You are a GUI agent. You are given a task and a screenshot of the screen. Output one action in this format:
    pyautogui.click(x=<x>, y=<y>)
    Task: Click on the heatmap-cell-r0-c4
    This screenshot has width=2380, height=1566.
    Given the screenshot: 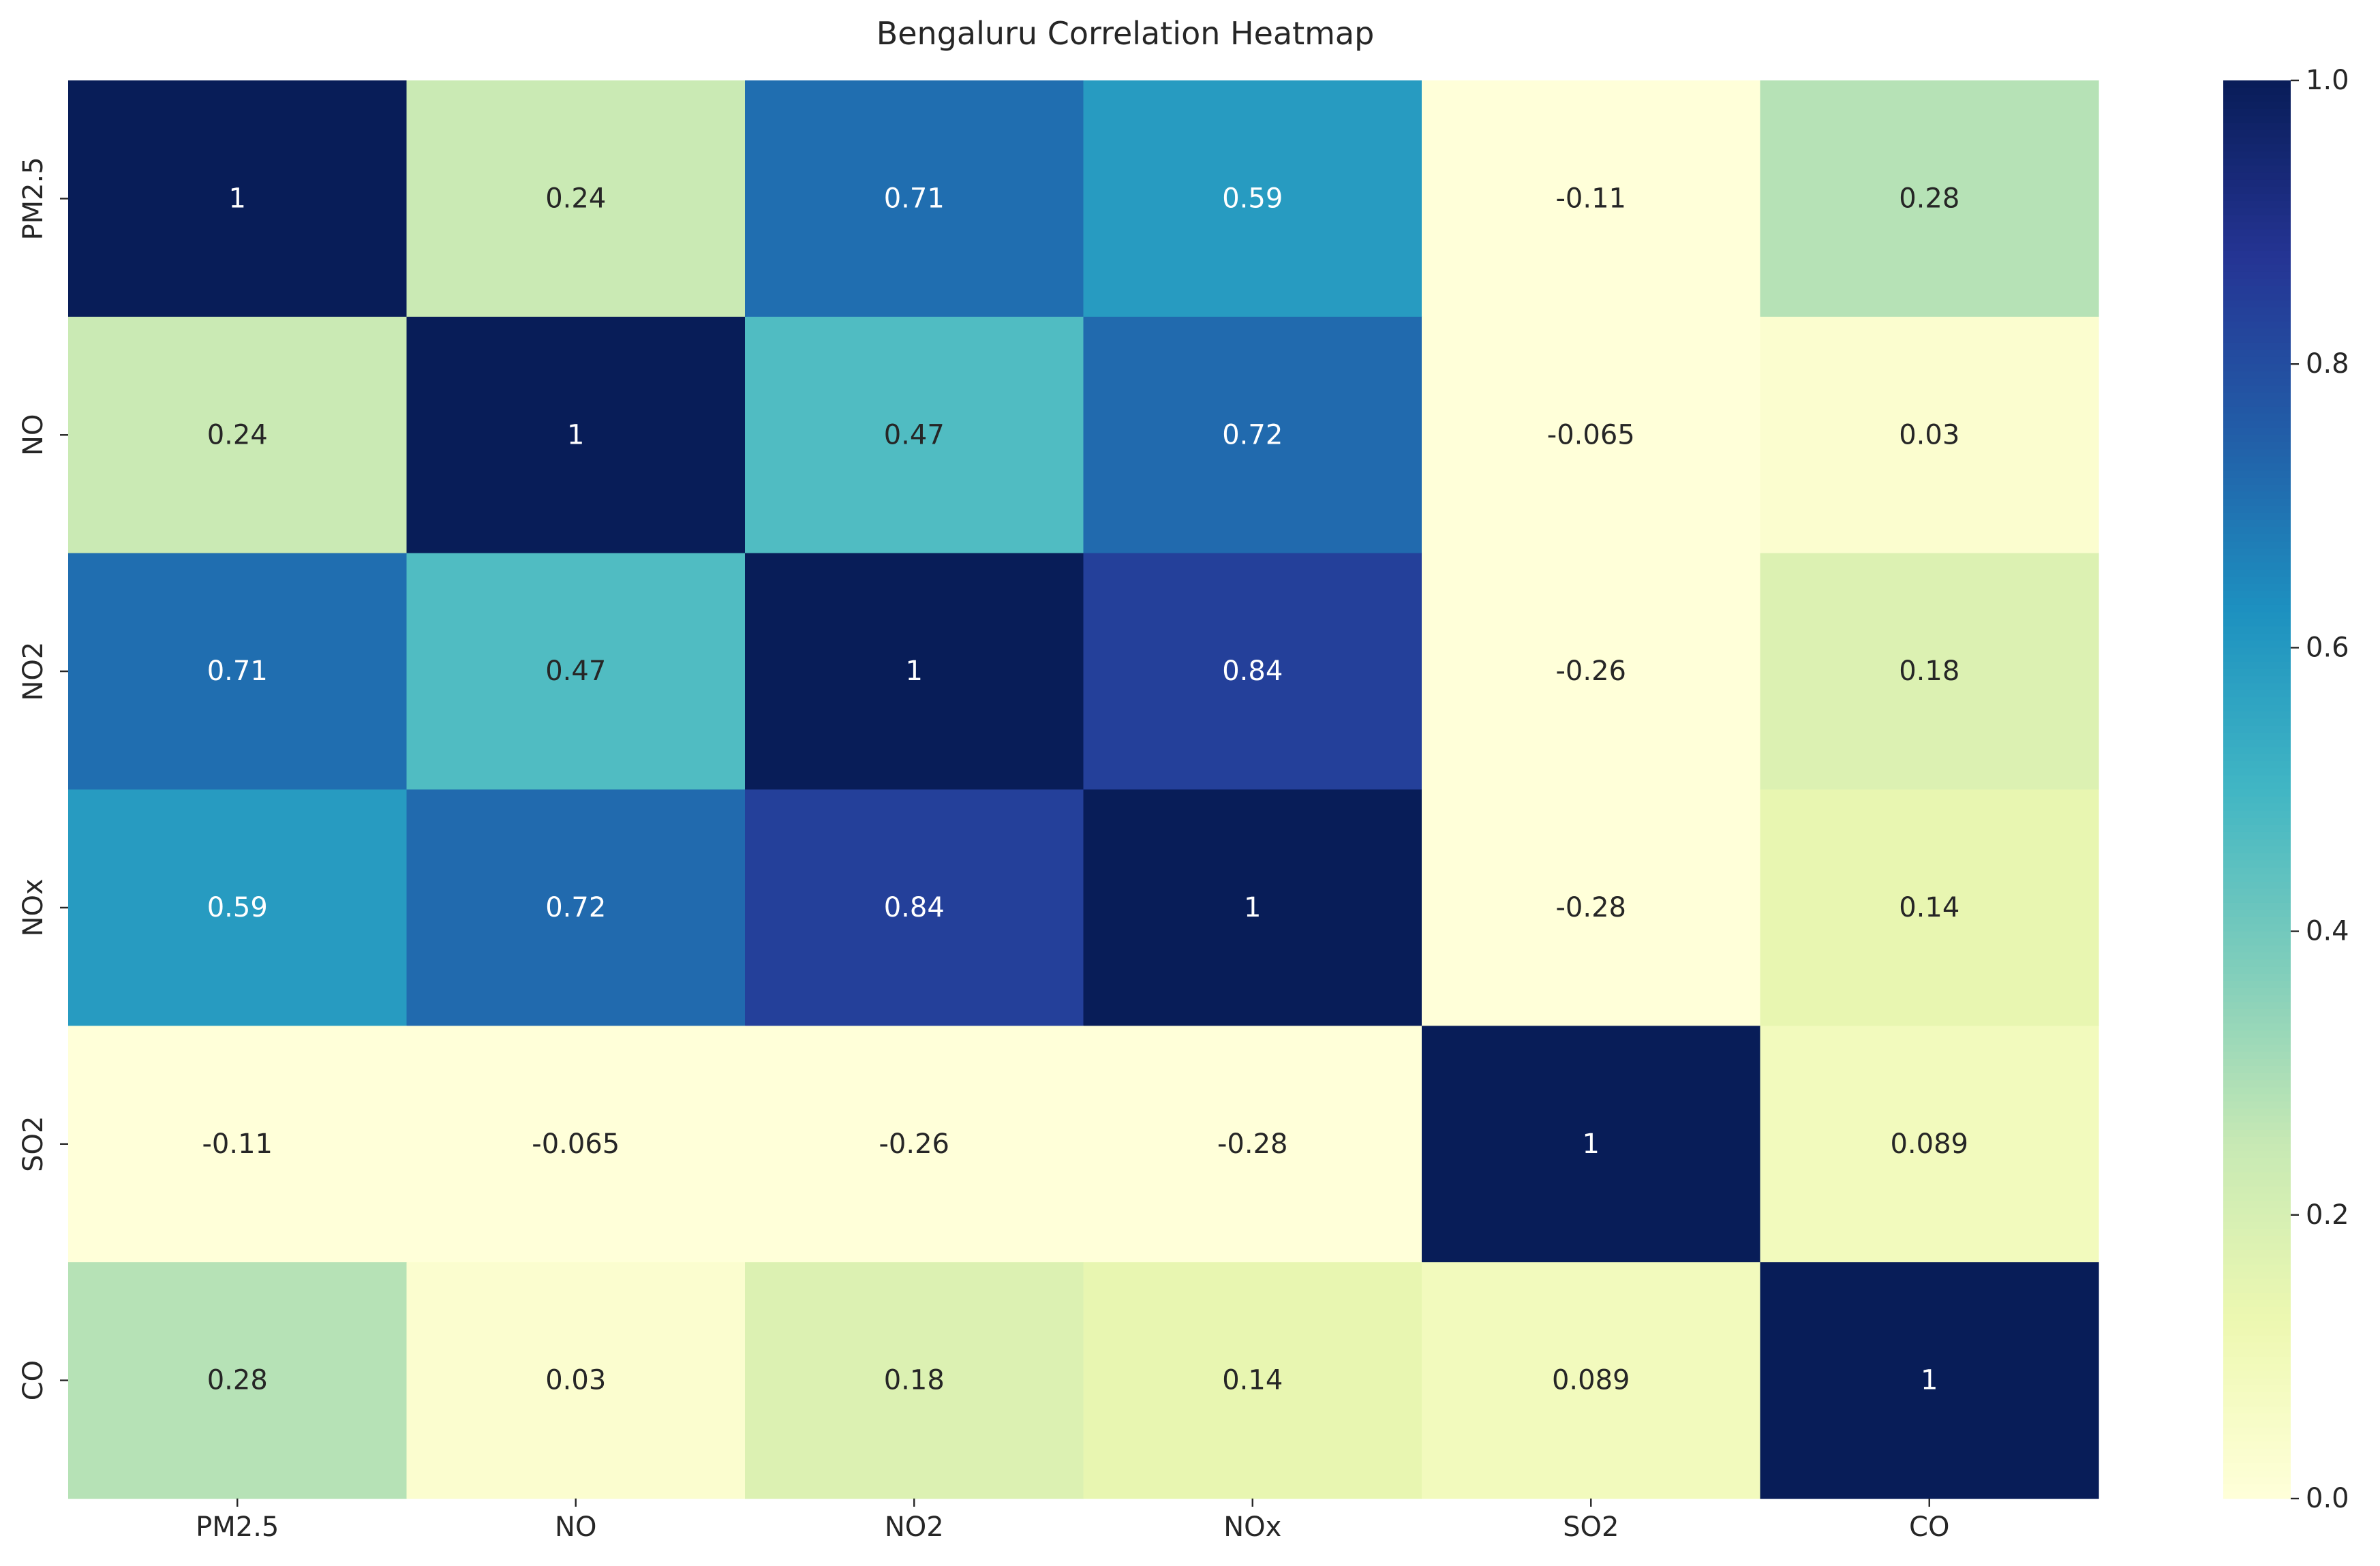 What is the action you would take?
    pyautogui.click(x=1591, y=199)
    